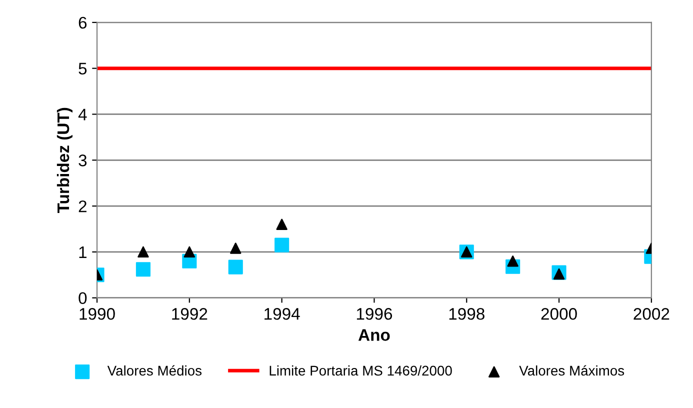 This screenshot has width=693, height=408. I want to click on x-axis-title: Ano, so click(374, 335).